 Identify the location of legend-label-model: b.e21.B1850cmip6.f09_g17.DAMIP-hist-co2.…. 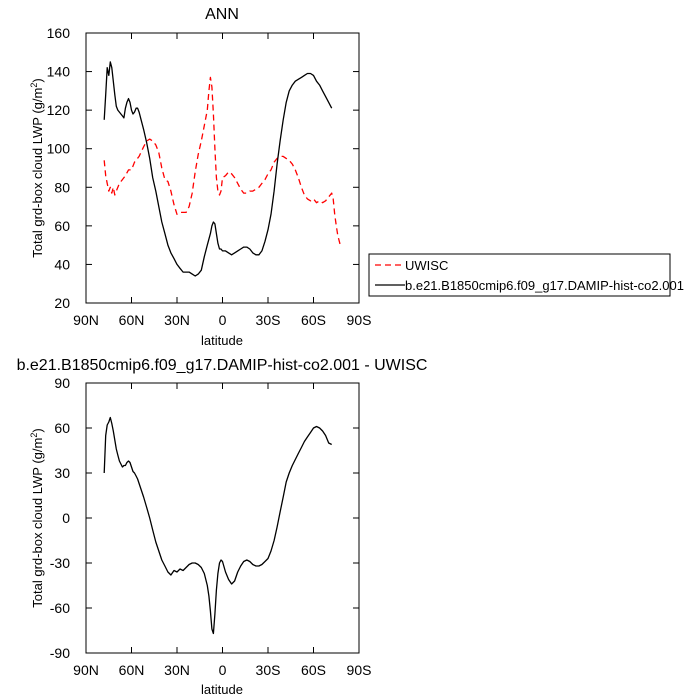
(544, 285).